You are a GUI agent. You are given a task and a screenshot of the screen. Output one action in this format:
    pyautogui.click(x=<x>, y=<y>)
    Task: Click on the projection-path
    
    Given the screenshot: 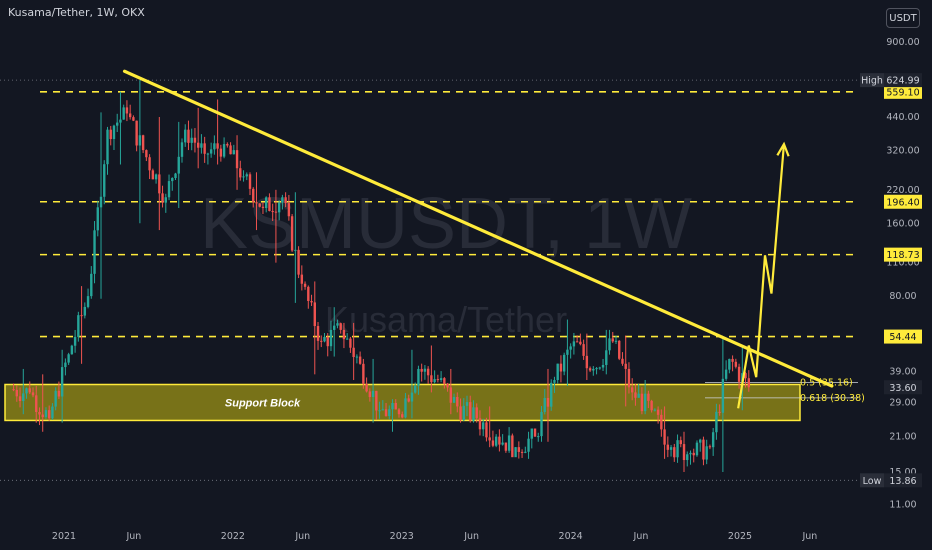 What is the action you would take?
    pyautogui.click(x=761, y=276)
    